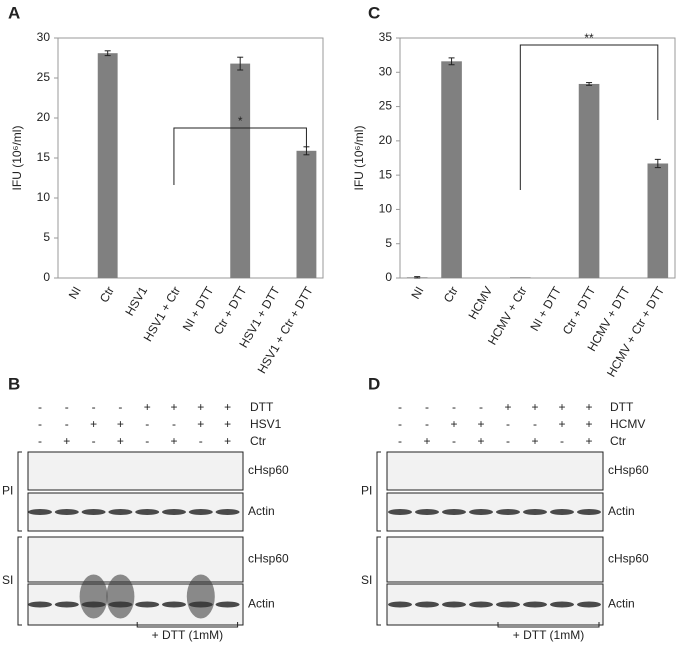 The width and height of the screenshot is (687, 646). I want to click on significance-label: **, so click(589, 38).